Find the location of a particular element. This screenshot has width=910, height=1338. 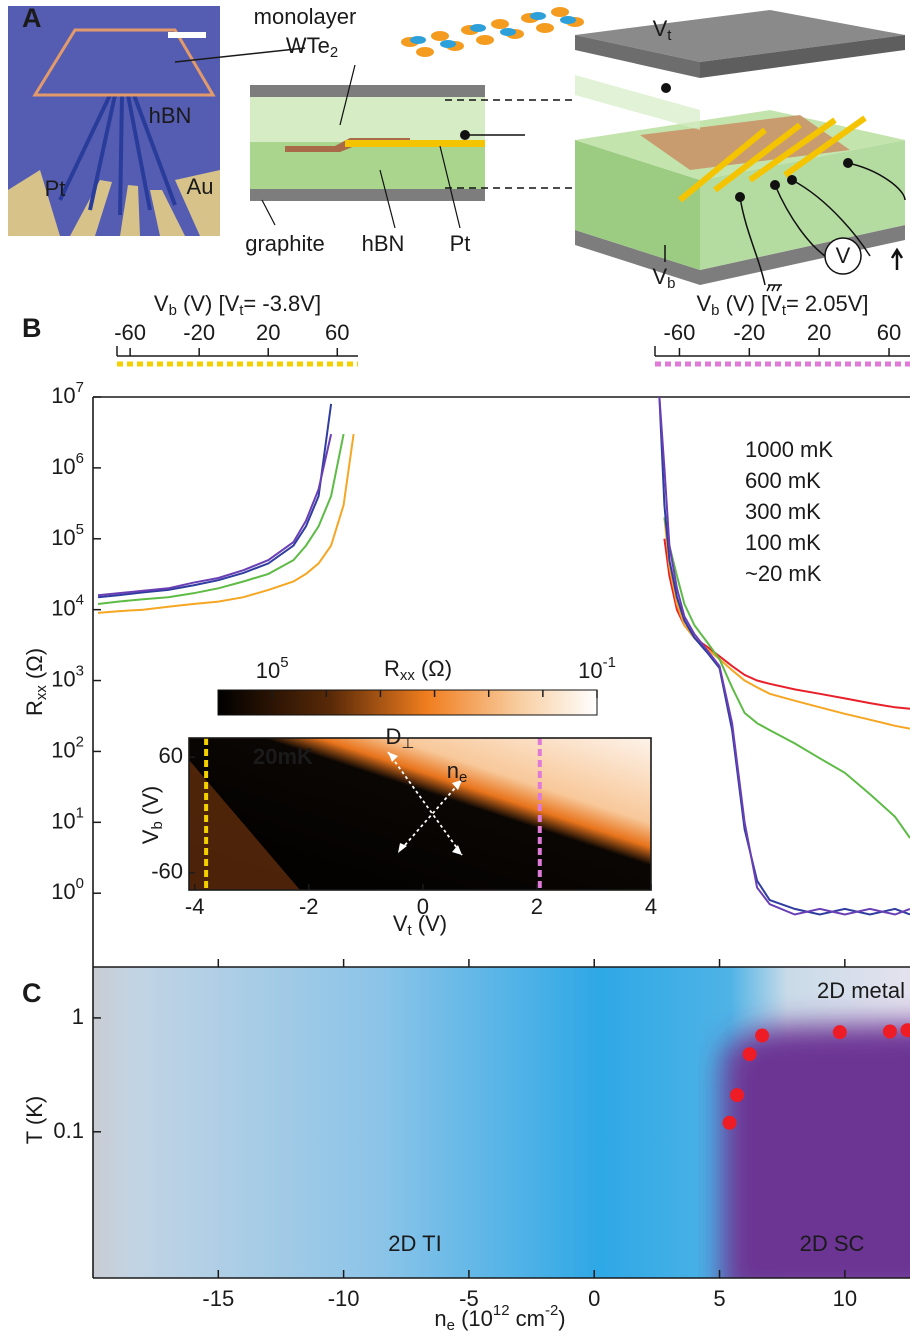

diagram-label: Vb​ is located at coordinates (663, 278).